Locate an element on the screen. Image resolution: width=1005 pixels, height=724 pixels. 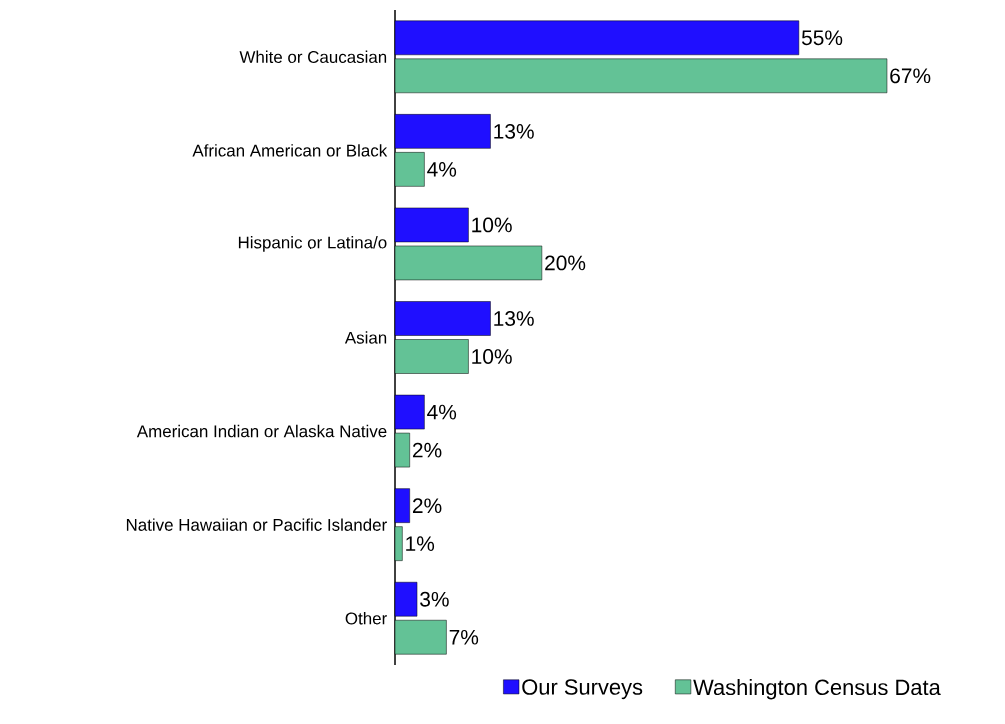
data-label: 55% is located at coordinates (822, 38).